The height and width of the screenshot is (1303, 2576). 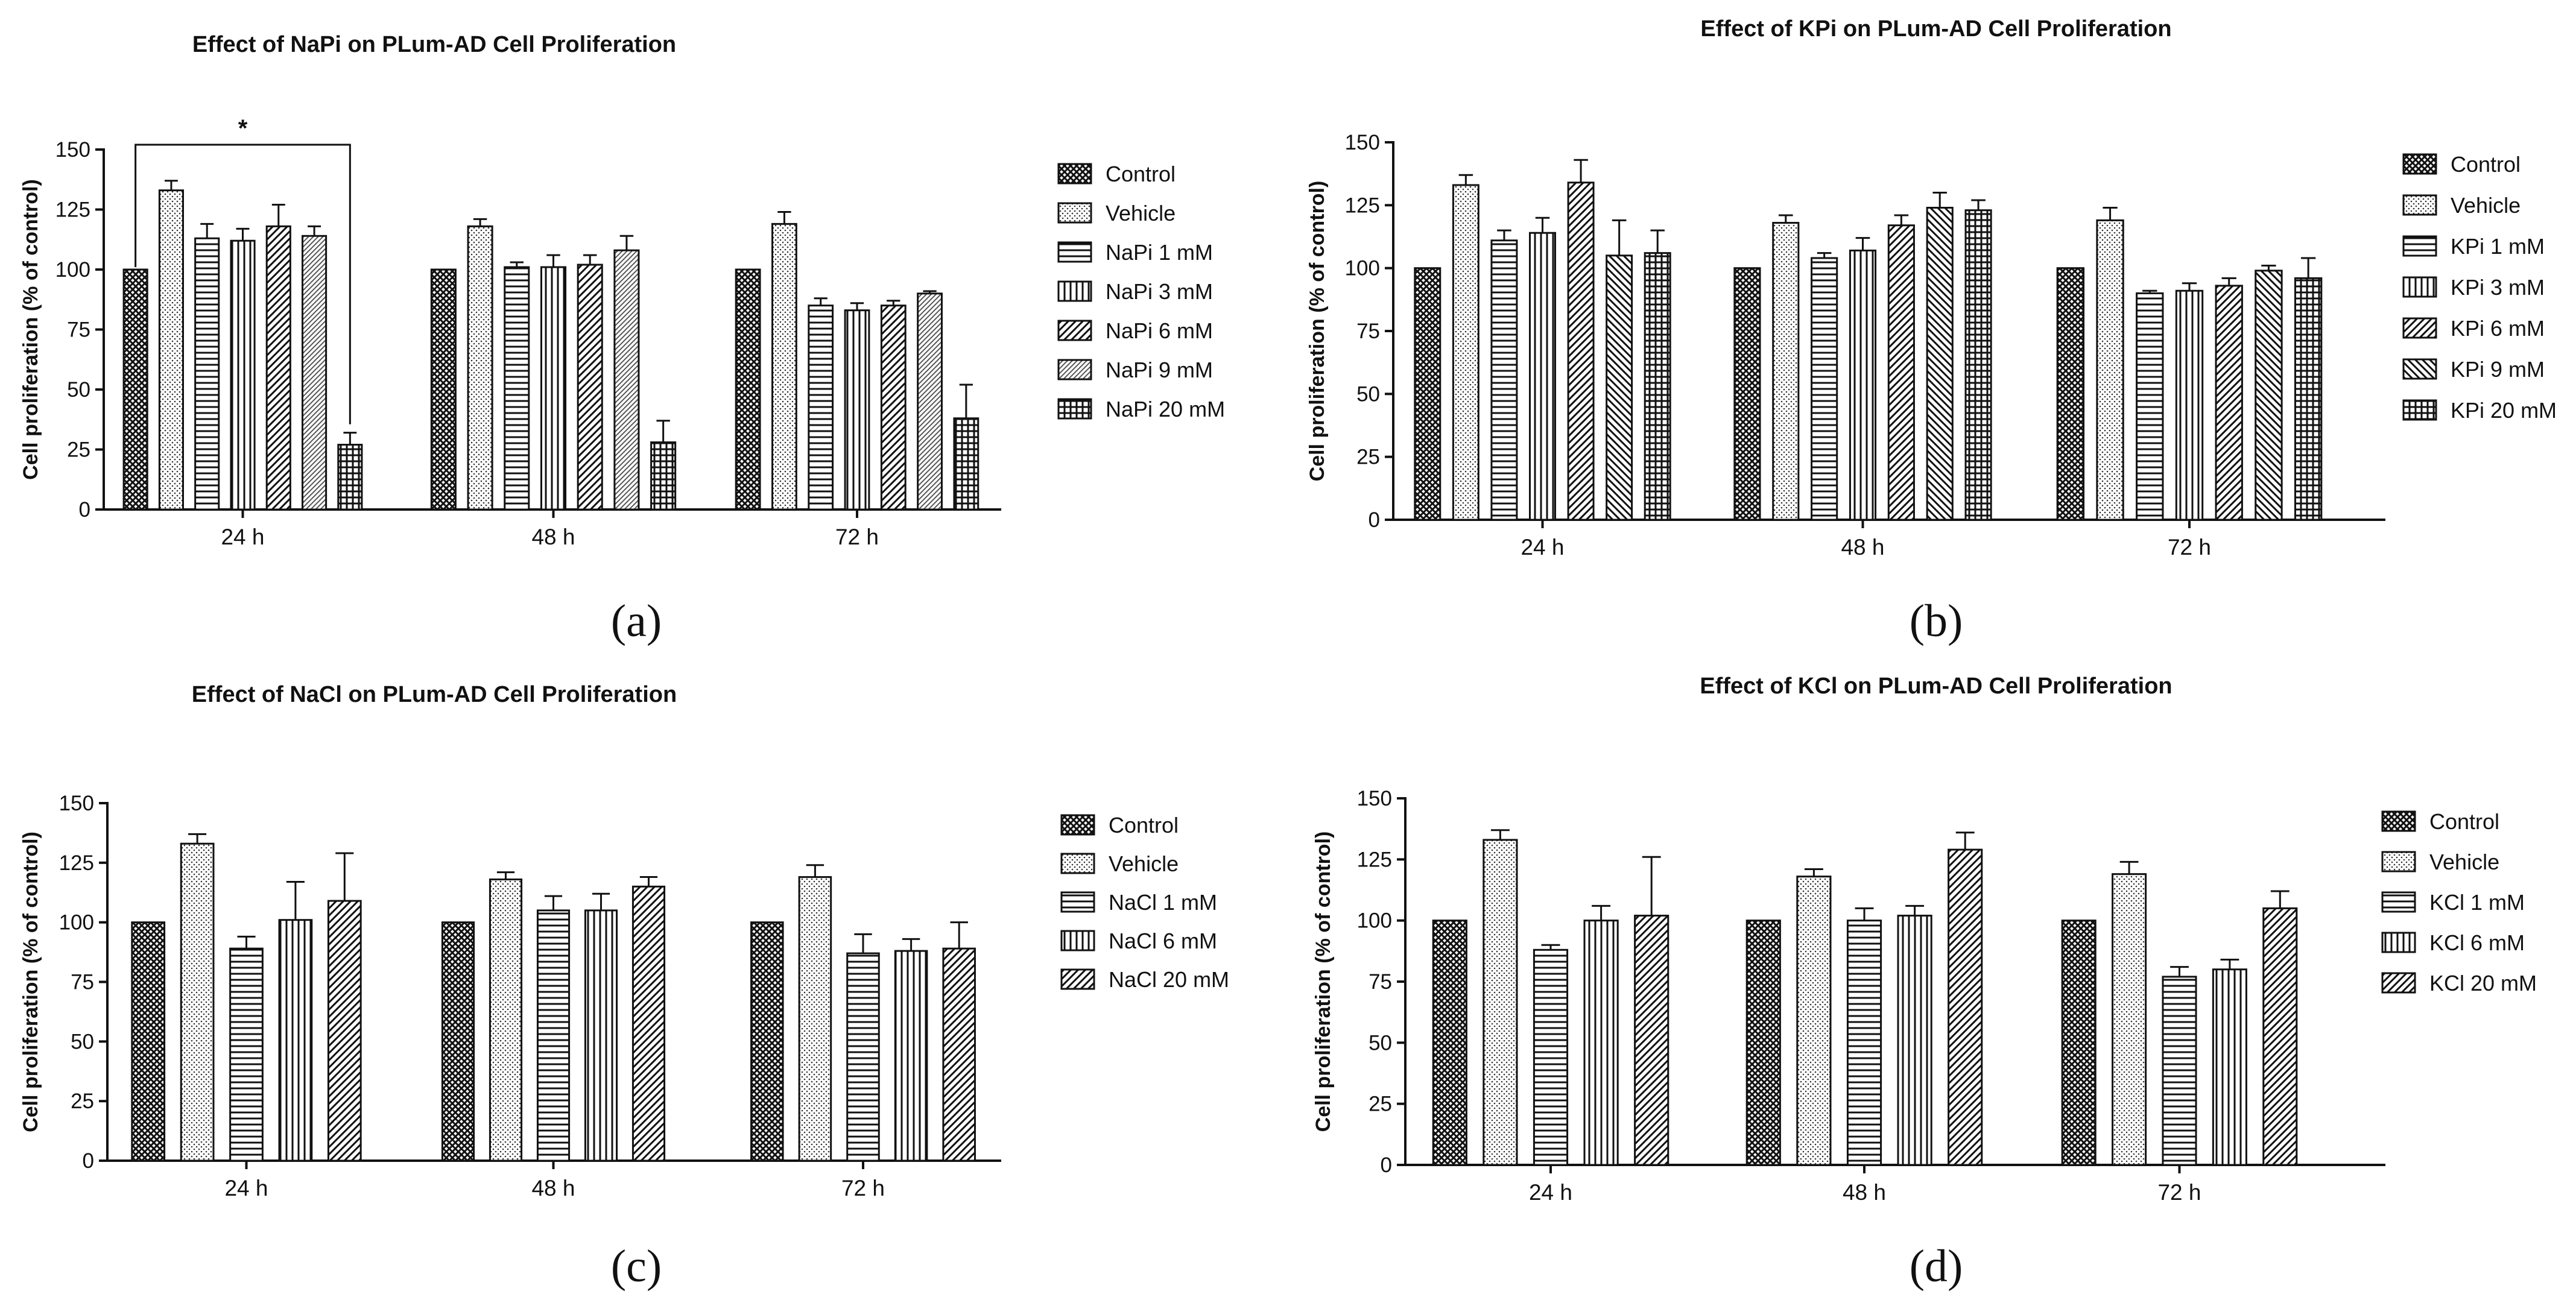 I want to click on legend-label: KCl 20 mM, so click(x=2483, y=983).